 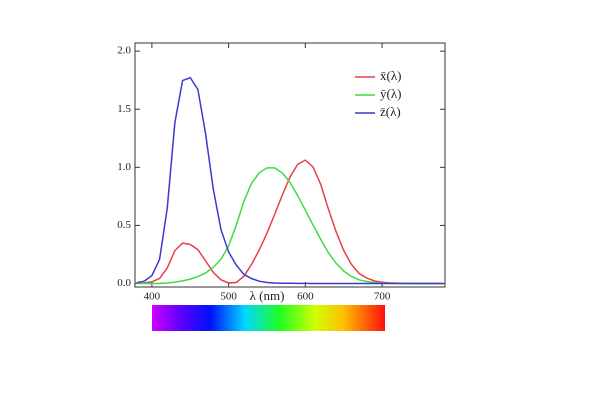 What do you see at coordinates (228, 297) in the screenshot?
I see `x-tick-label: 500` at bounding box center [228, 297].